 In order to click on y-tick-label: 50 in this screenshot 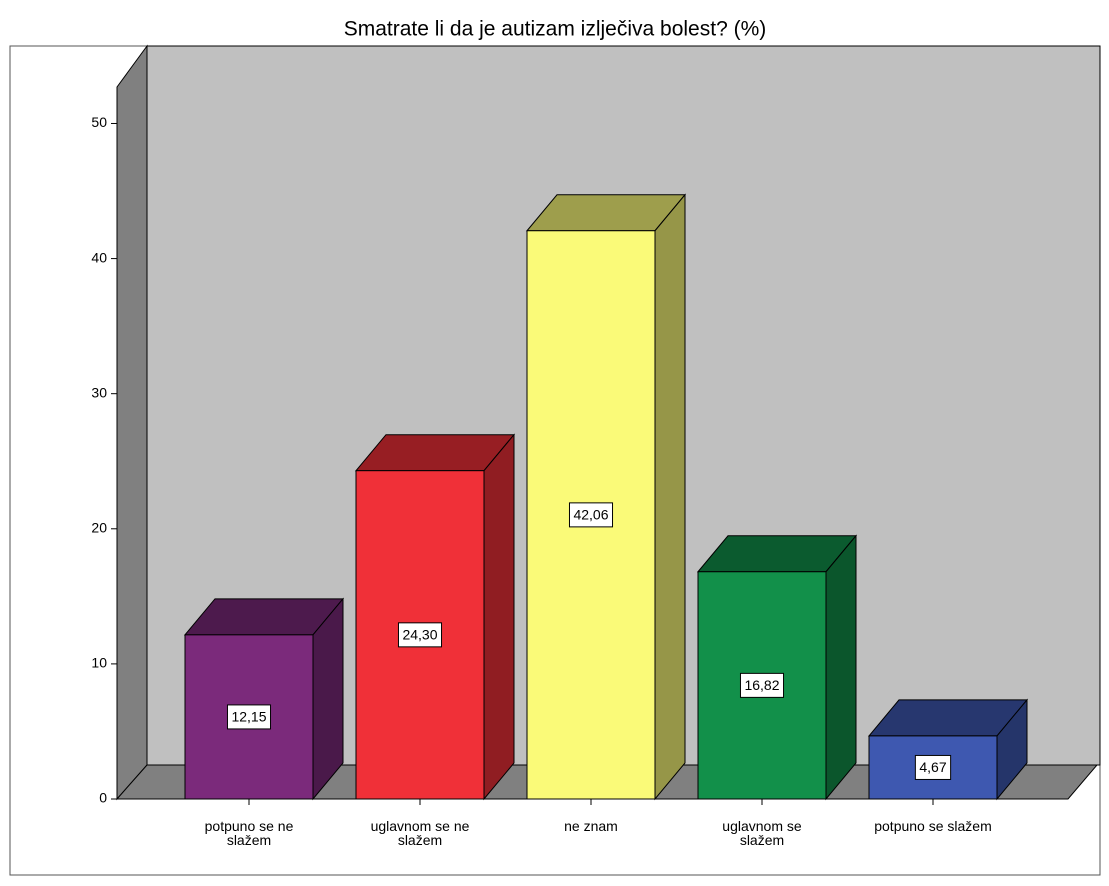, I will do `click(99, 122)`.